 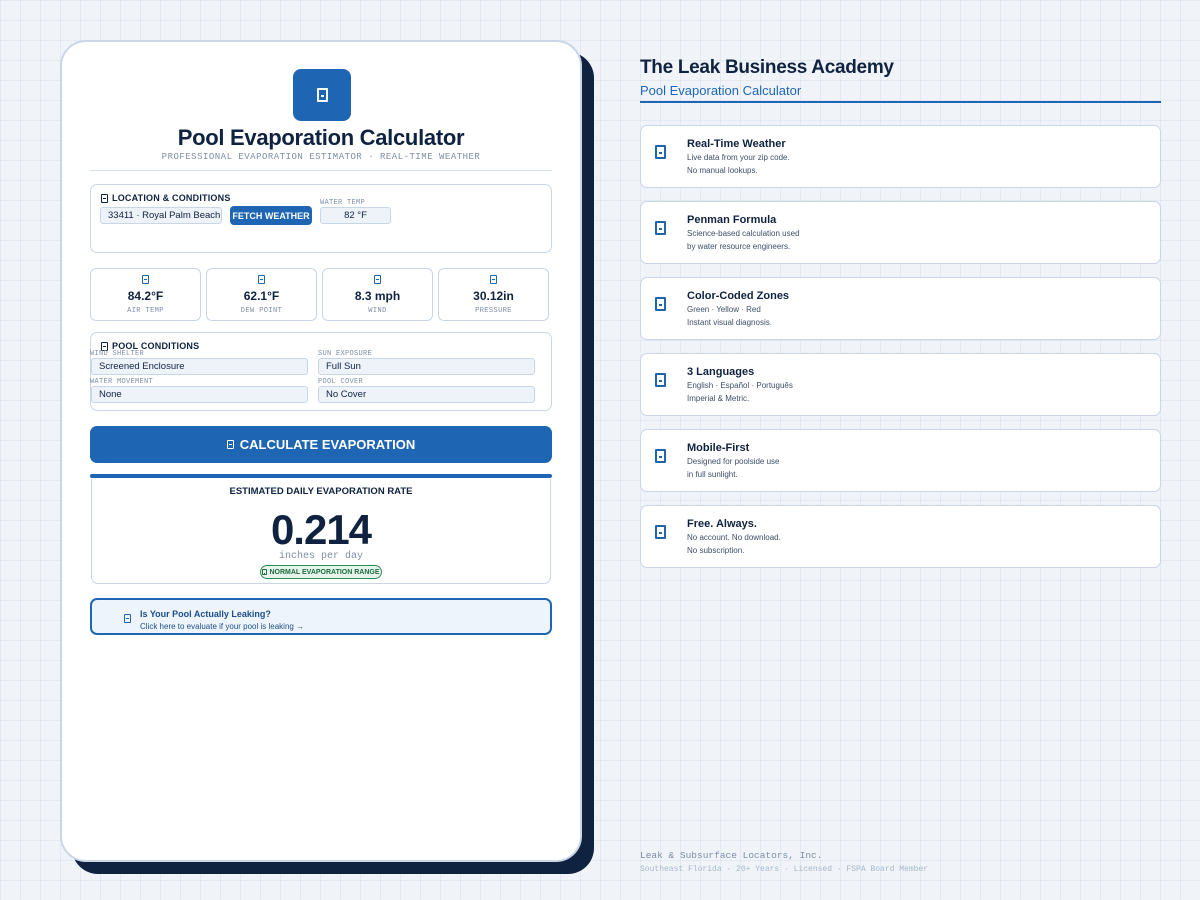 What do you see at coordinates (261, 311) in the screenshot?
I see `stat-label: DEW POINT` at bounding box center [261, 311].